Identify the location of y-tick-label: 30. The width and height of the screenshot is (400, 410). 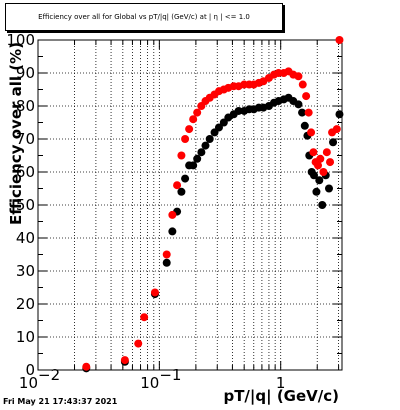
(25, 271).